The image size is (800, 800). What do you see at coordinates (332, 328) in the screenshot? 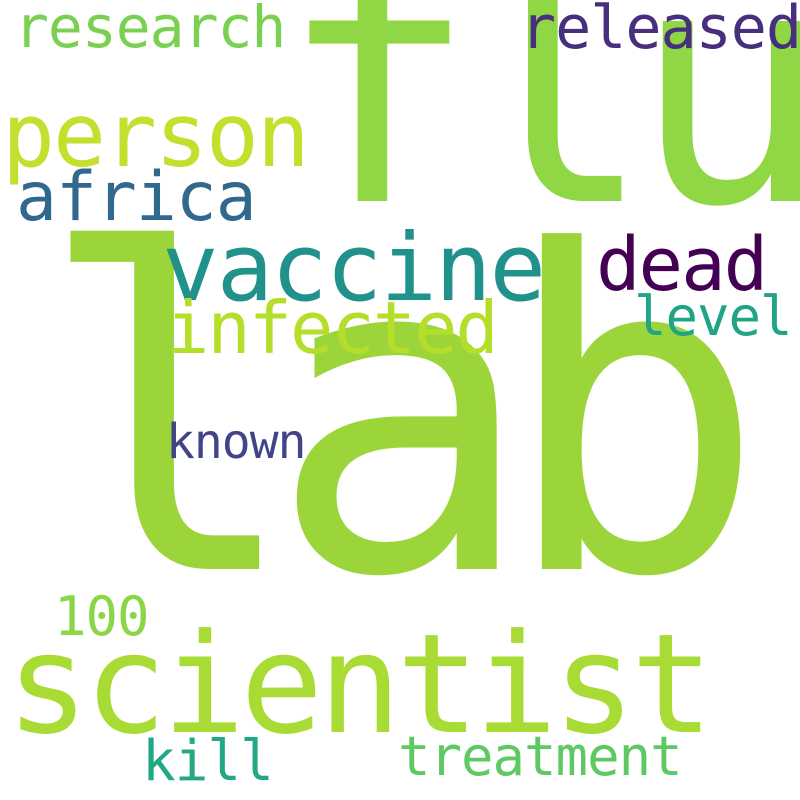
I see `word-infected: infected` at bounding box center [332, 328].